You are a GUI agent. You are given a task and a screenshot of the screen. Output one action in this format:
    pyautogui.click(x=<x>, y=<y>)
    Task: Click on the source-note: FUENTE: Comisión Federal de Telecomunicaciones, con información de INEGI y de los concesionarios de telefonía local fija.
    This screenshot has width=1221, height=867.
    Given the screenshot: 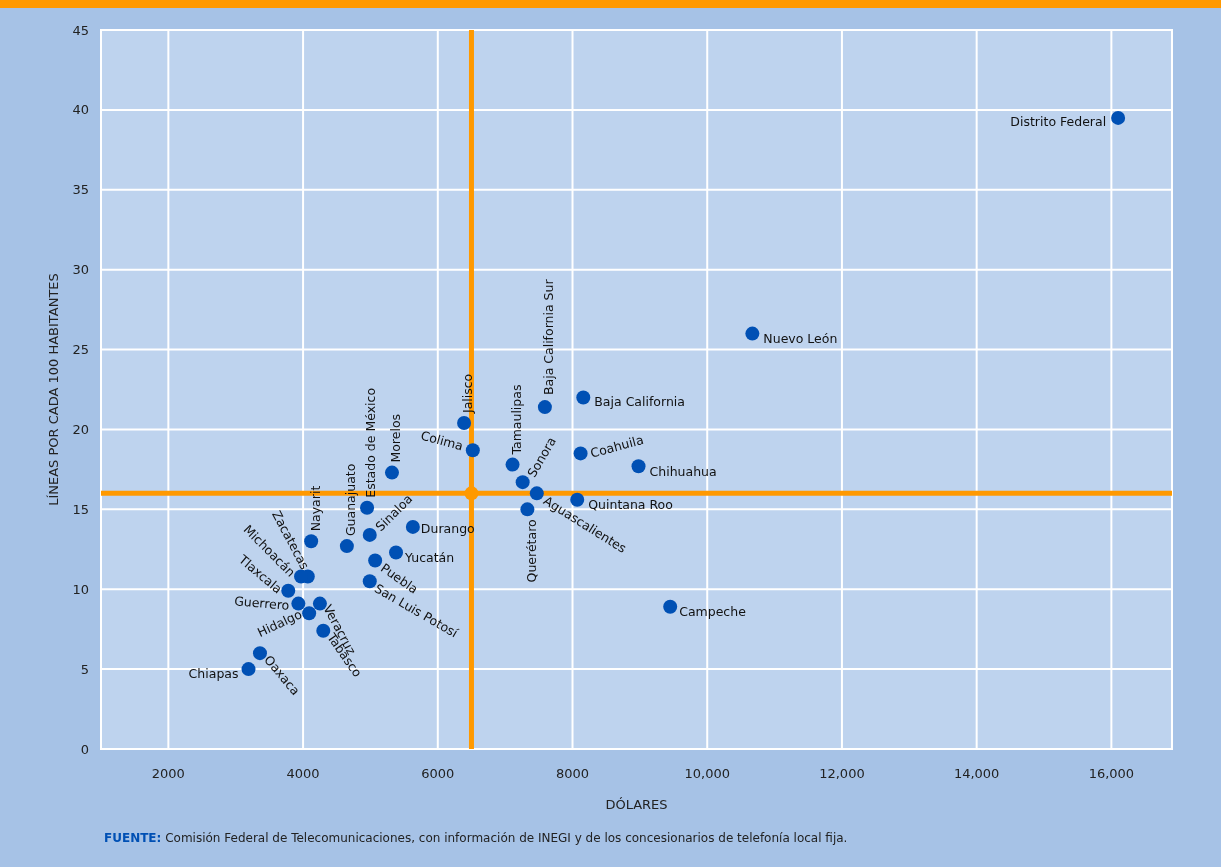 What is the action you would take?
    pyautogui.click(x=476, y=838)
    